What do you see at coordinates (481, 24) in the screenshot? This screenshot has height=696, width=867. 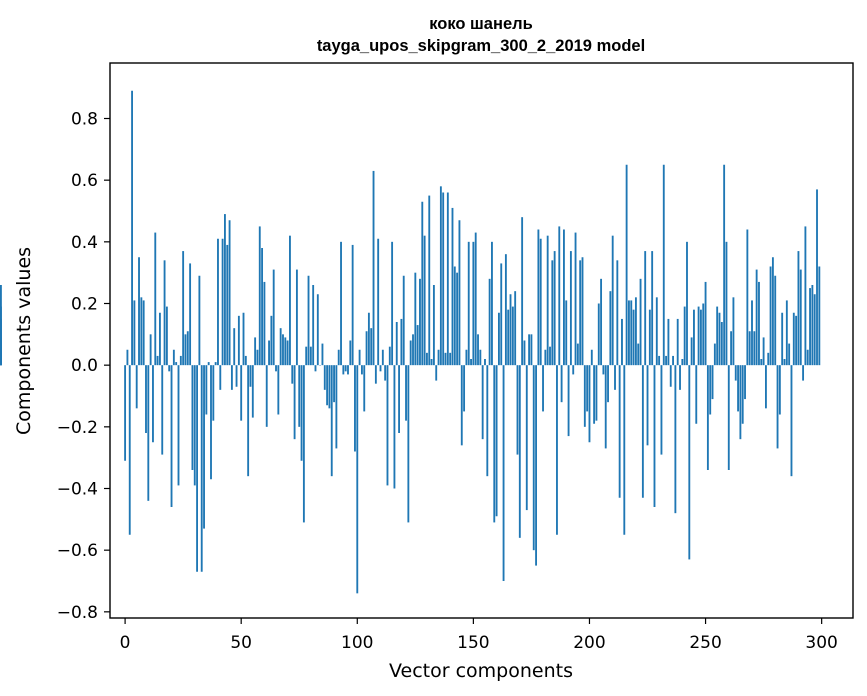 I see `chart-title: коко шанель` at bounding box center [481, 24].